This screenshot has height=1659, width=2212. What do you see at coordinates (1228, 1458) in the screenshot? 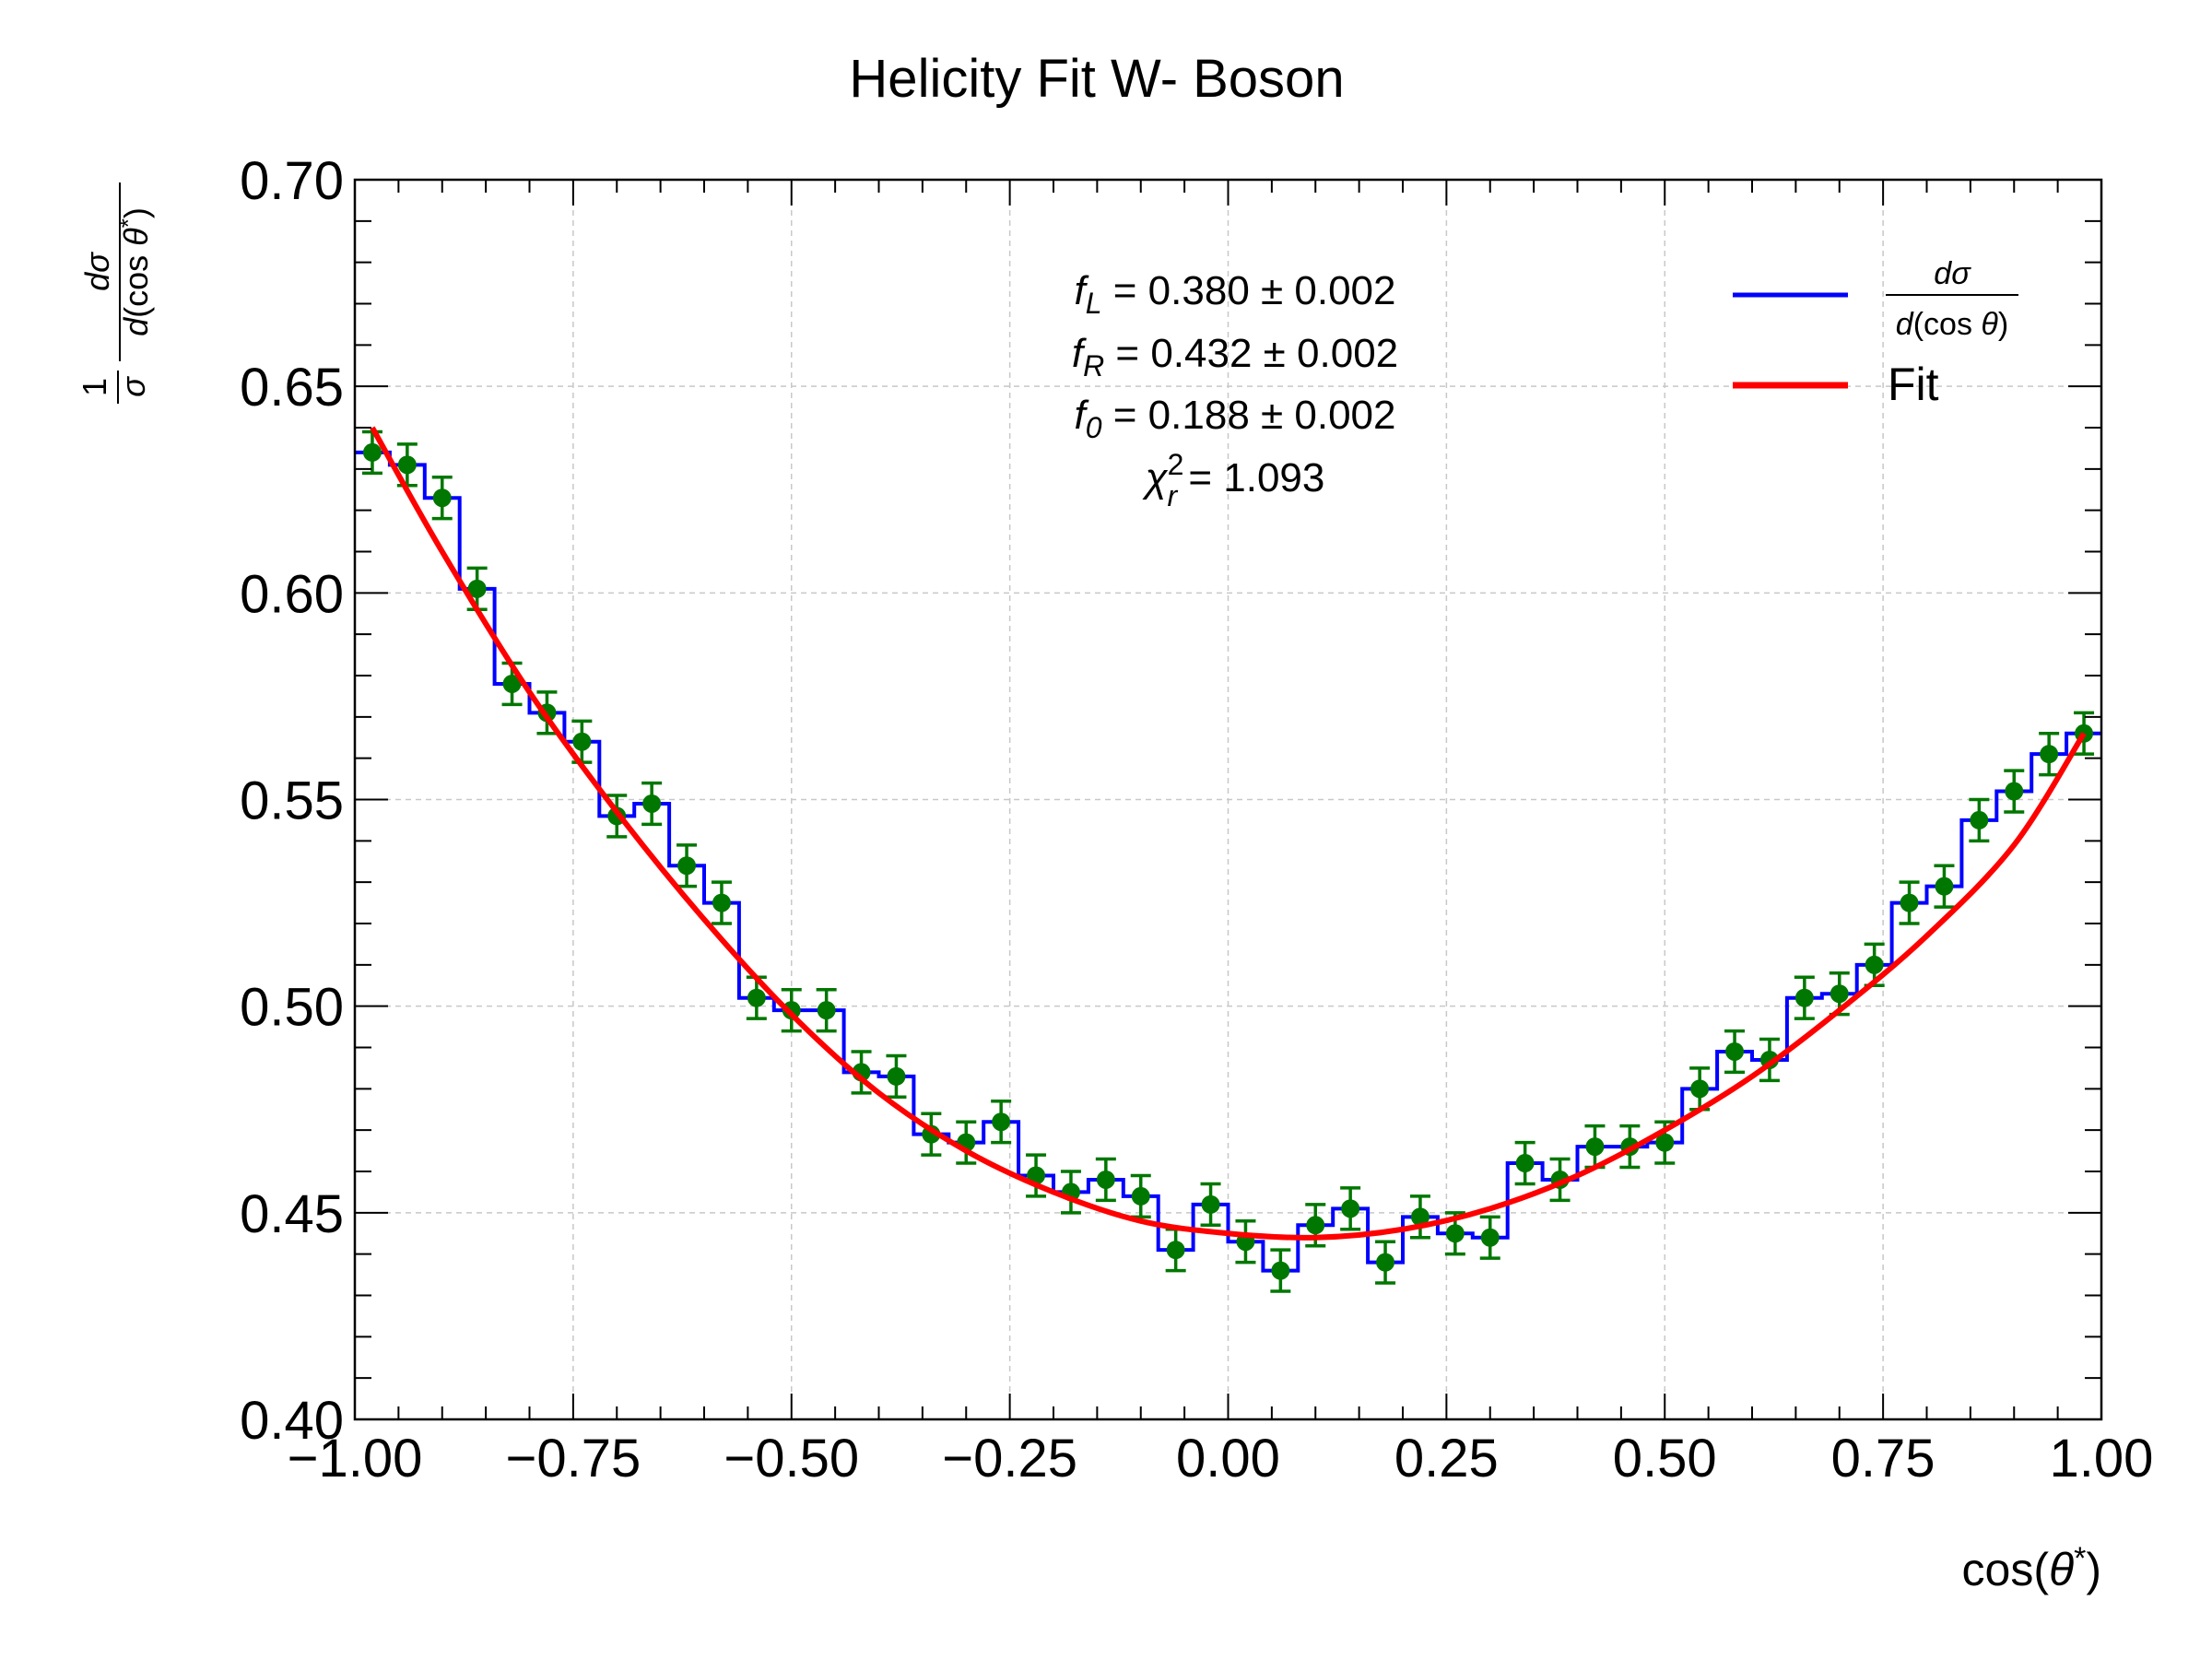
I see `x-tick-label: 0.00` at bounding box center [1228, 1458].